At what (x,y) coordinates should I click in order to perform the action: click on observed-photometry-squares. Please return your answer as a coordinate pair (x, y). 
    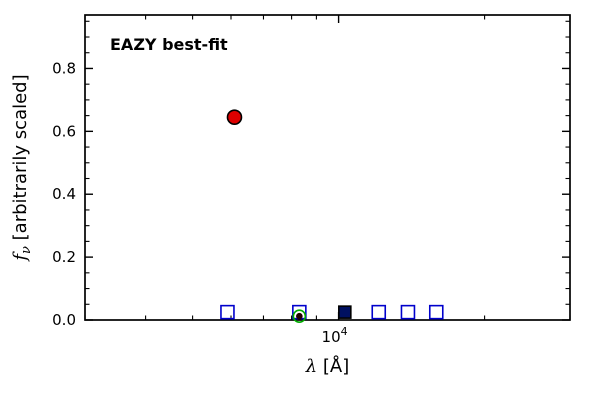
    Looking at the image, I should click on (332, 312).